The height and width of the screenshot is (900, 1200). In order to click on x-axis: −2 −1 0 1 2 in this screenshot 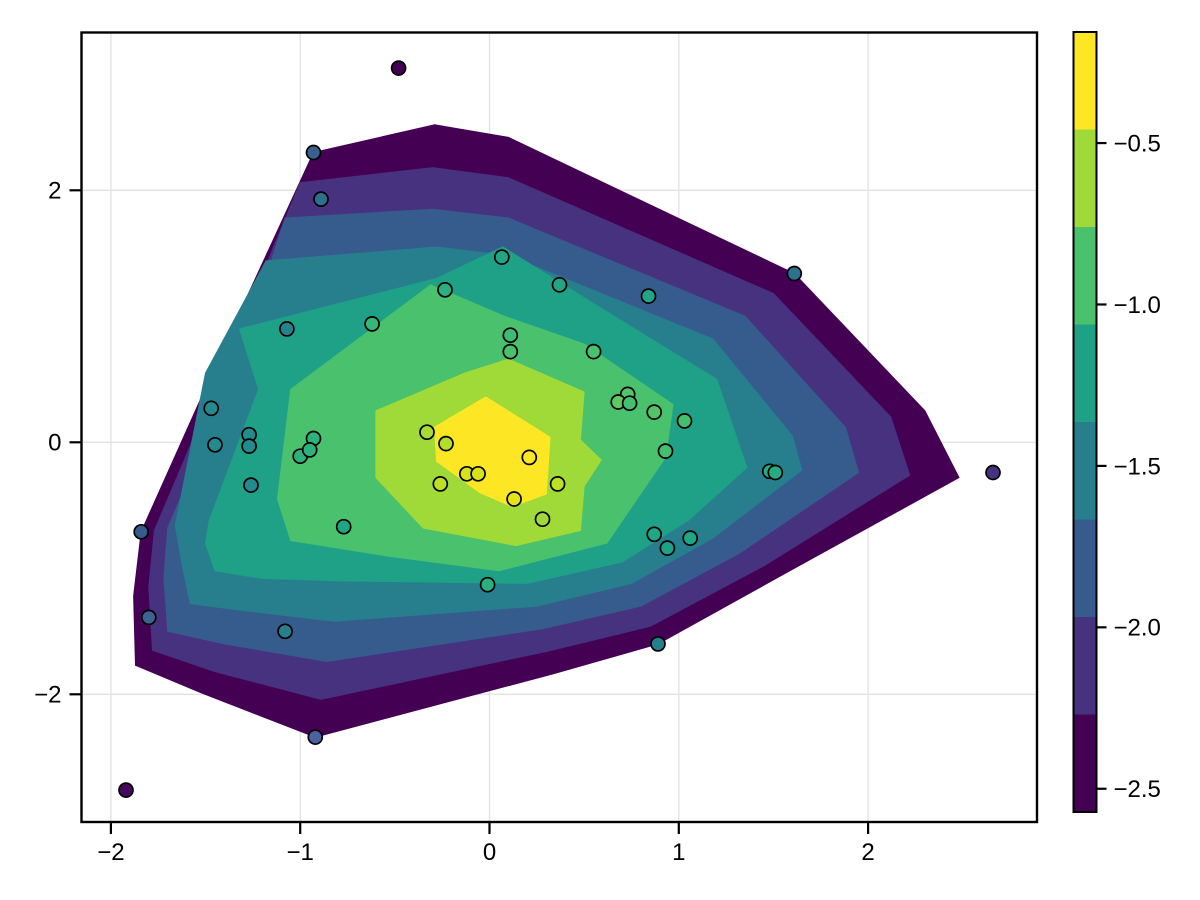, I will do `click(486, 844)`.